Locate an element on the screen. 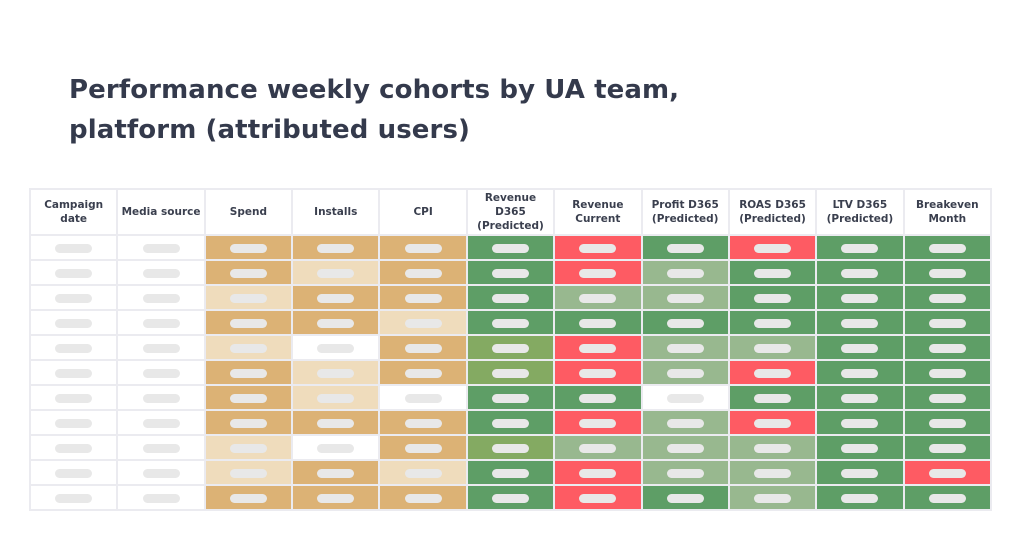 Image resolution: width=1024 pixels, height=559 pixels. column-header-media-source: Media source is located at coordinates (161, 212).